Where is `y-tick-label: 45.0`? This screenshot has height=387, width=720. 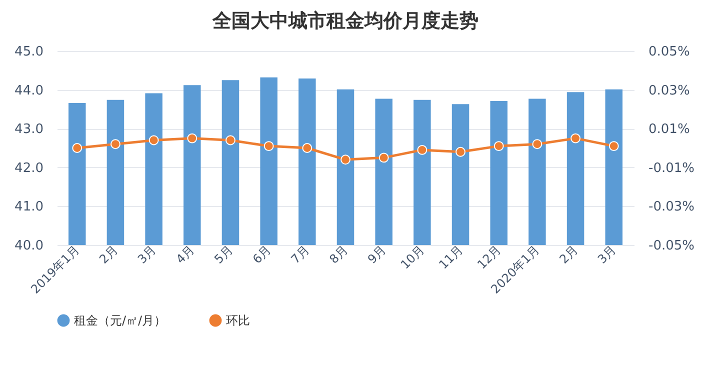 y-tick-label: 45.0 is located at coordinates (29, 52).